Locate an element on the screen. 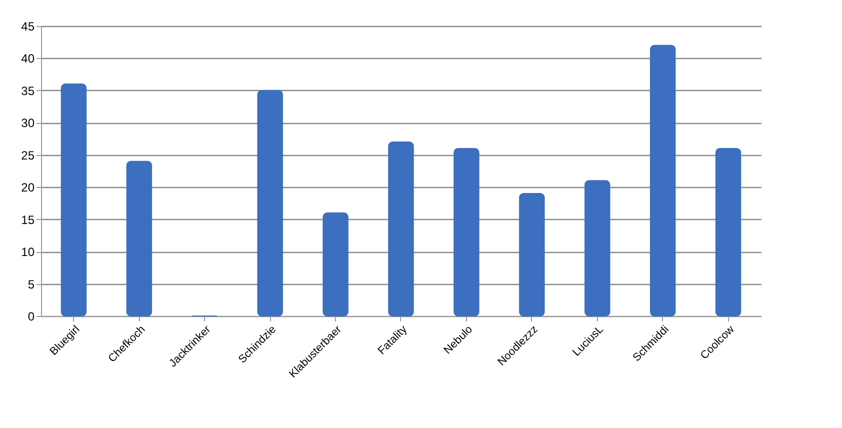 Image resolution: width=842 pixels, height=428 pixels. y-tick-label: 25 is located at coordinates (28, 155).